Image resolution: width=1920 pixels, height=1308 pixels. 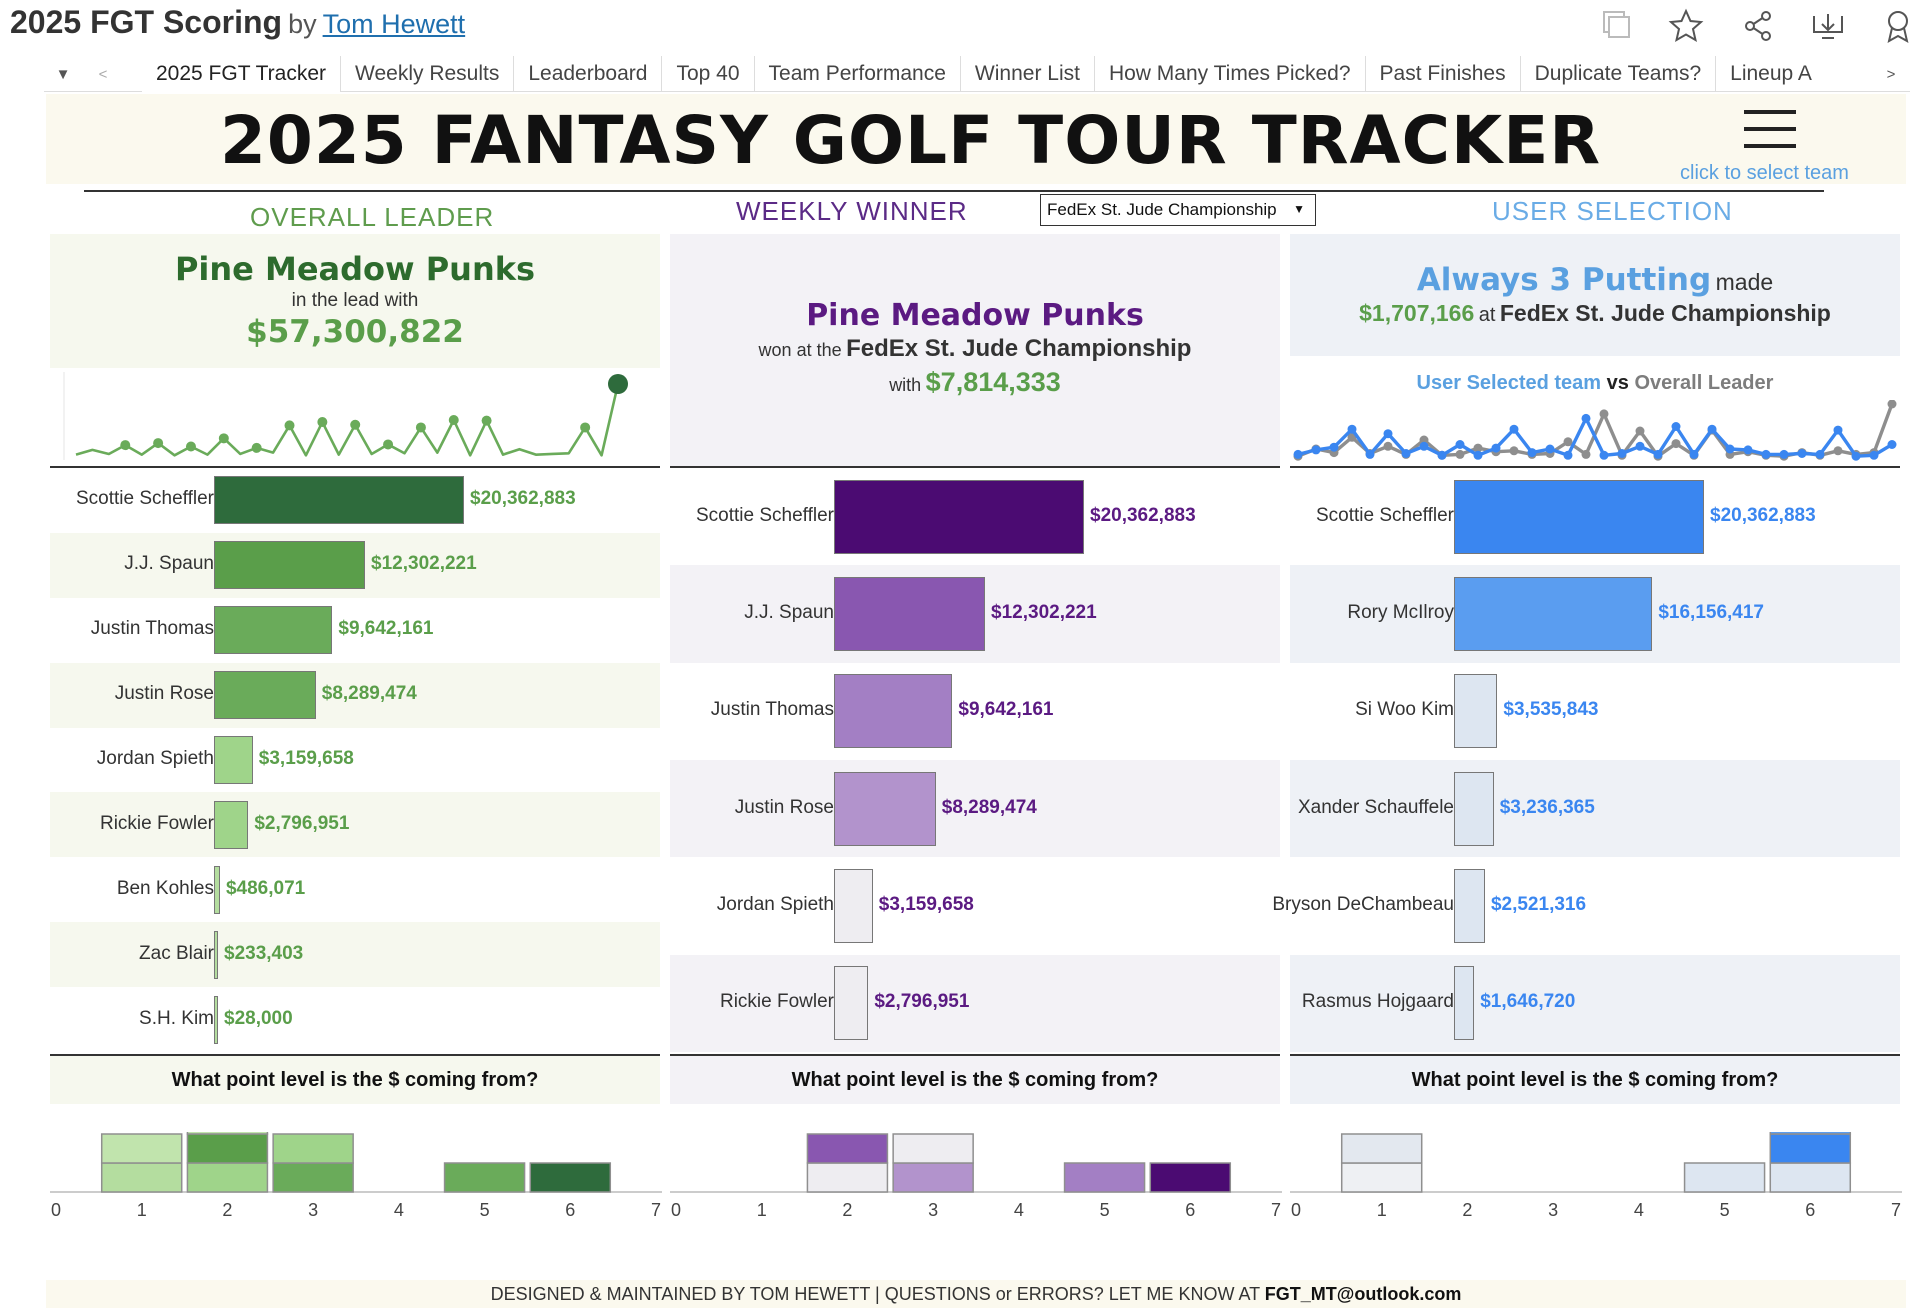 I want to click on bar-row: S.H. Kim $28,000, so click(x=355, y=1019).